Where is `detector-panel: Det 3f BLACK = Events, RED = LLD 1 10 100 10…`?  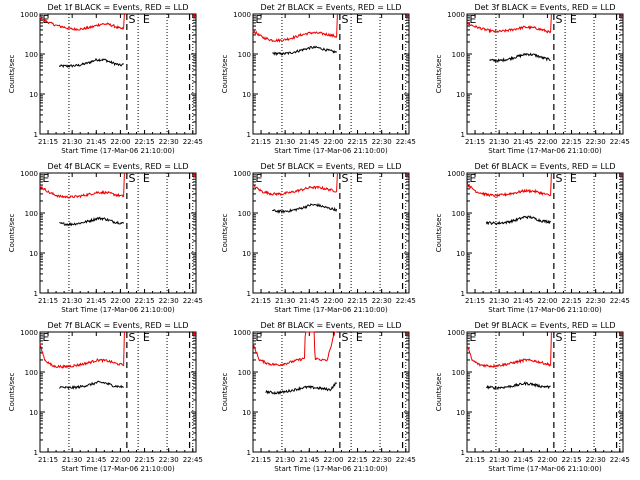
detector-panel: Det 3f BLACK = Events, RED = LLD 1 10 100 10… is located at coordinates (532, 79).